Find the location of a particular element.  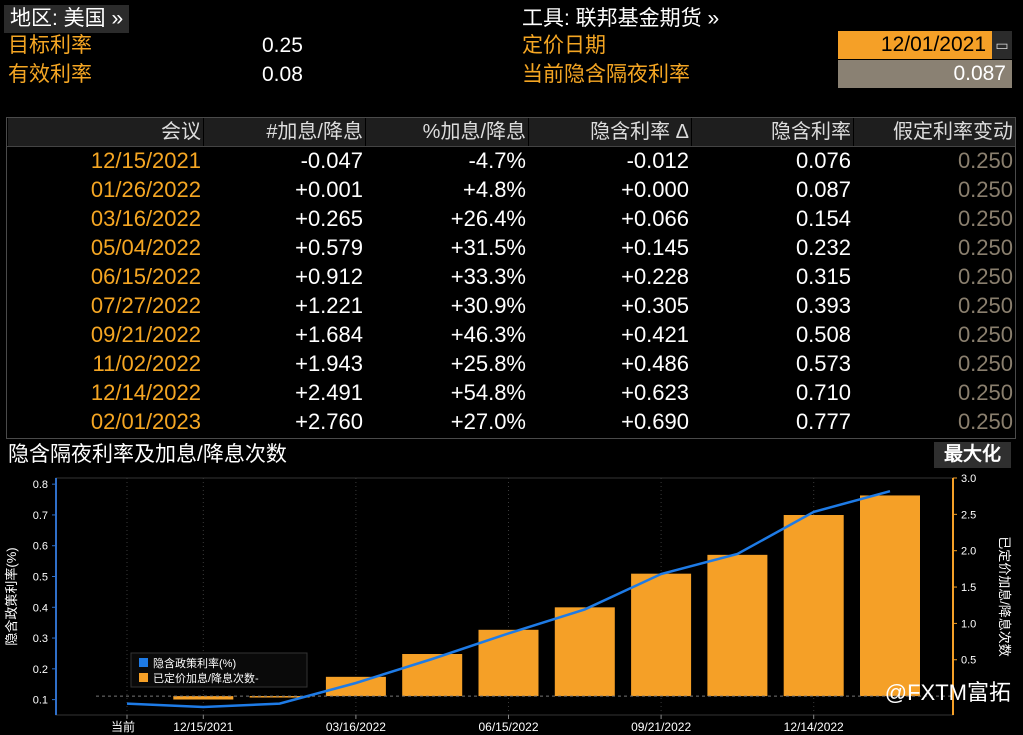

table-cell: 0.087 is located at coordinates (823, 189).